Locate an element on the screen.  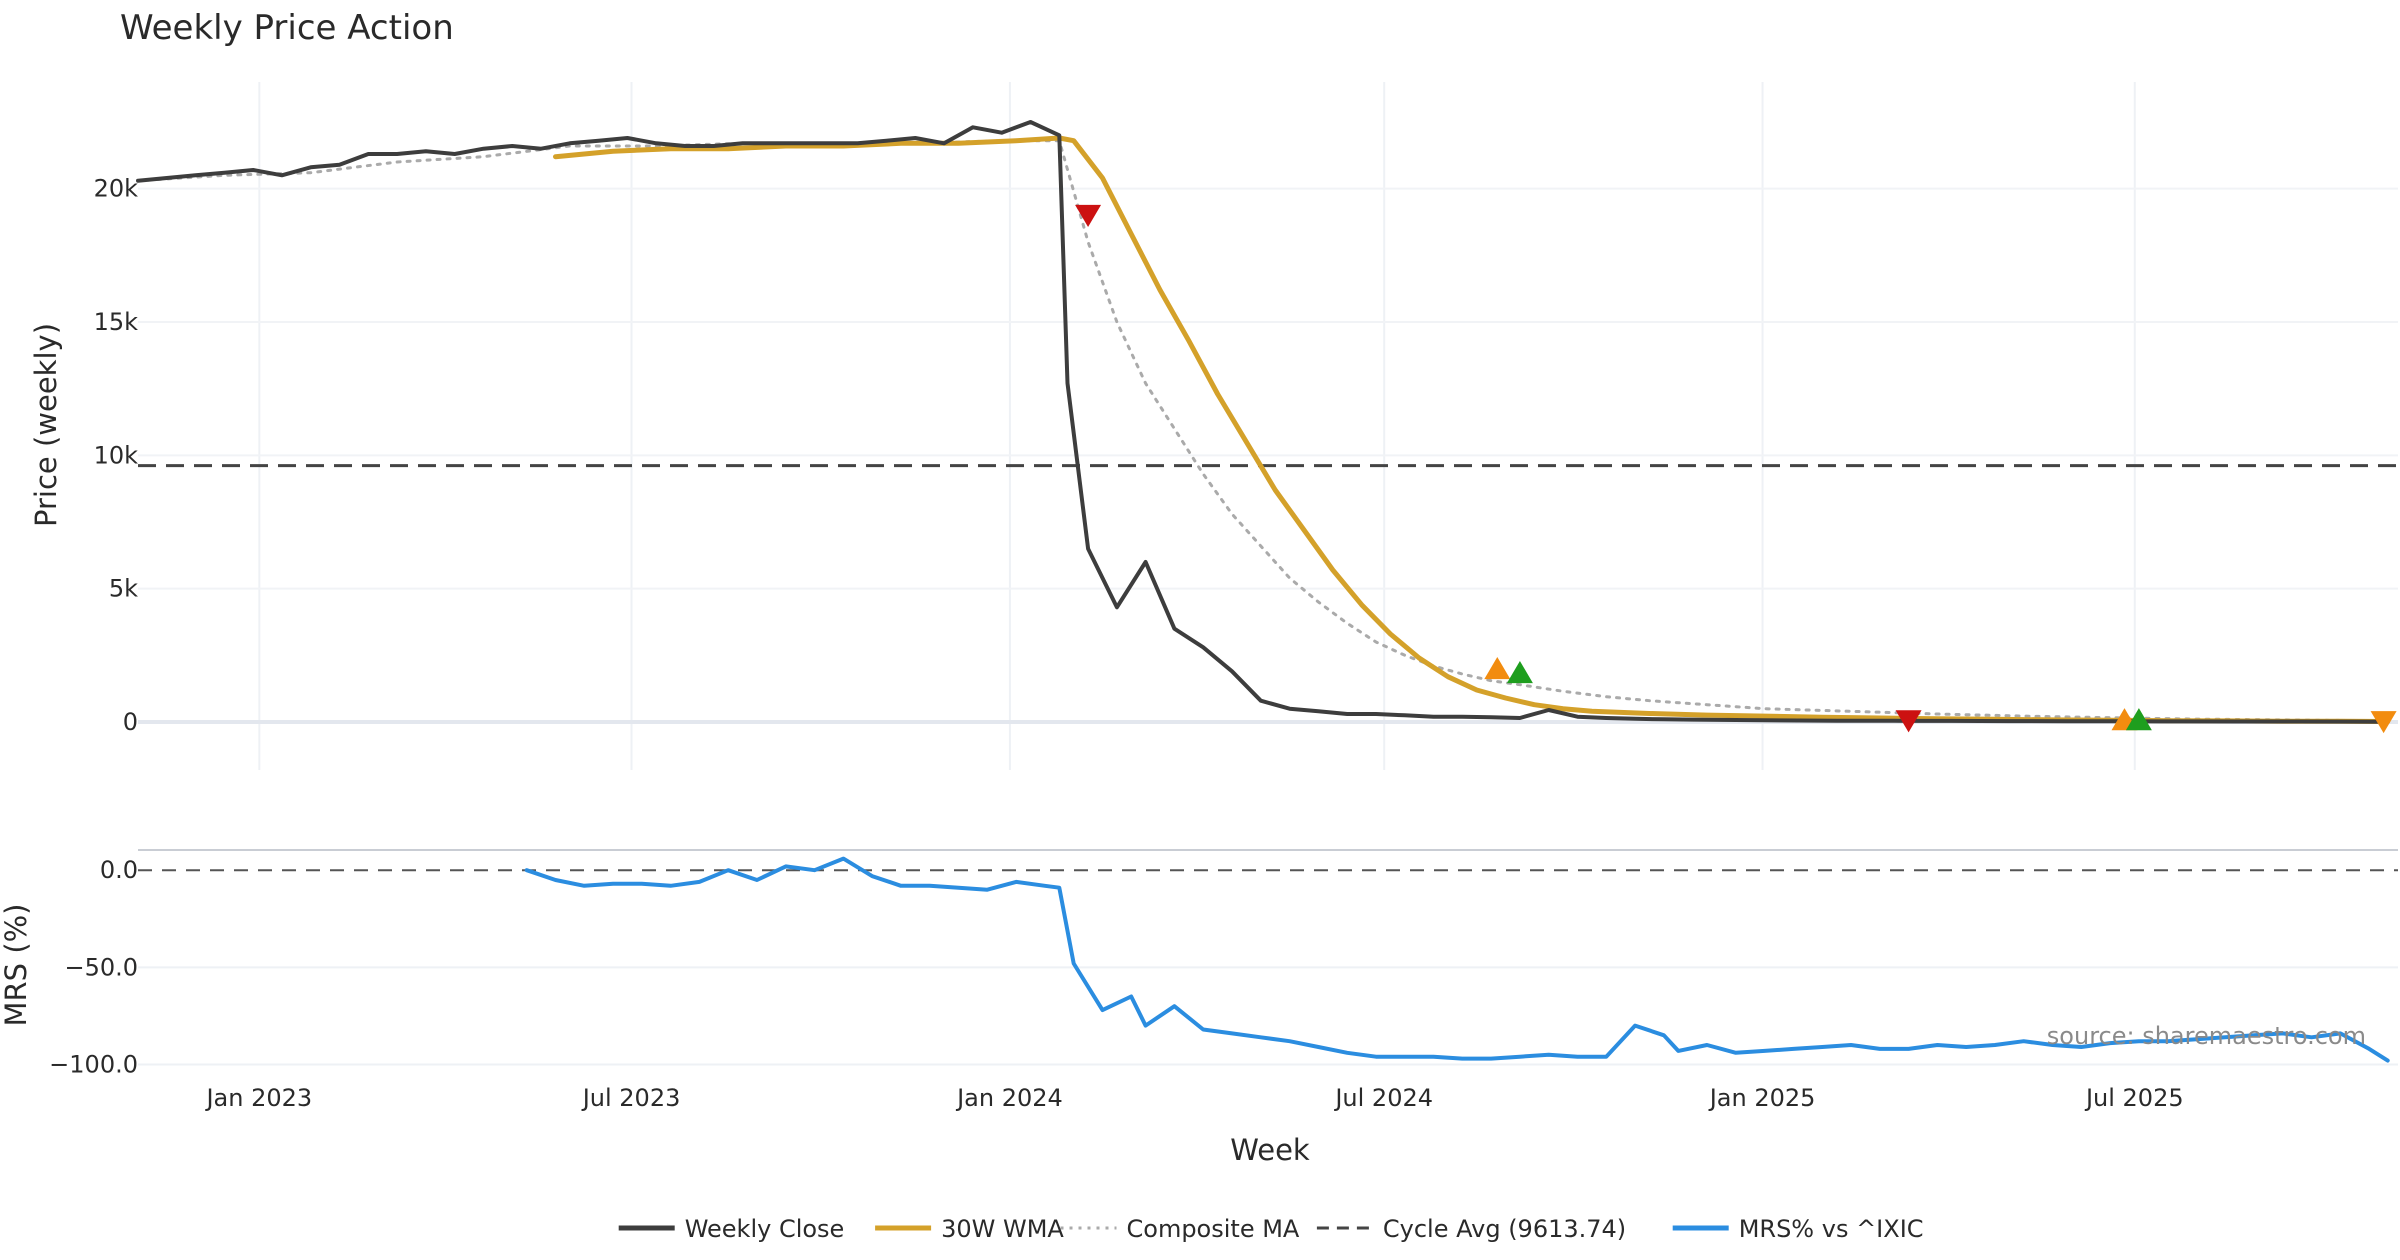
mrs-y-tick-label: −100.0 is located at coordinates (93, 1064).